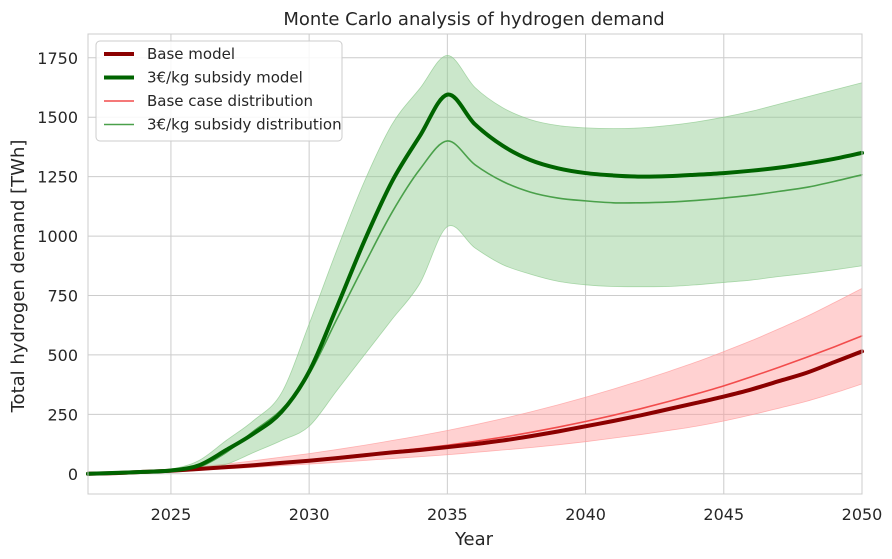 The width and height of the screenshot is (892, 559). I want to click on base-case-distribution-legend-label: Base case distribution, so click(230, 101).